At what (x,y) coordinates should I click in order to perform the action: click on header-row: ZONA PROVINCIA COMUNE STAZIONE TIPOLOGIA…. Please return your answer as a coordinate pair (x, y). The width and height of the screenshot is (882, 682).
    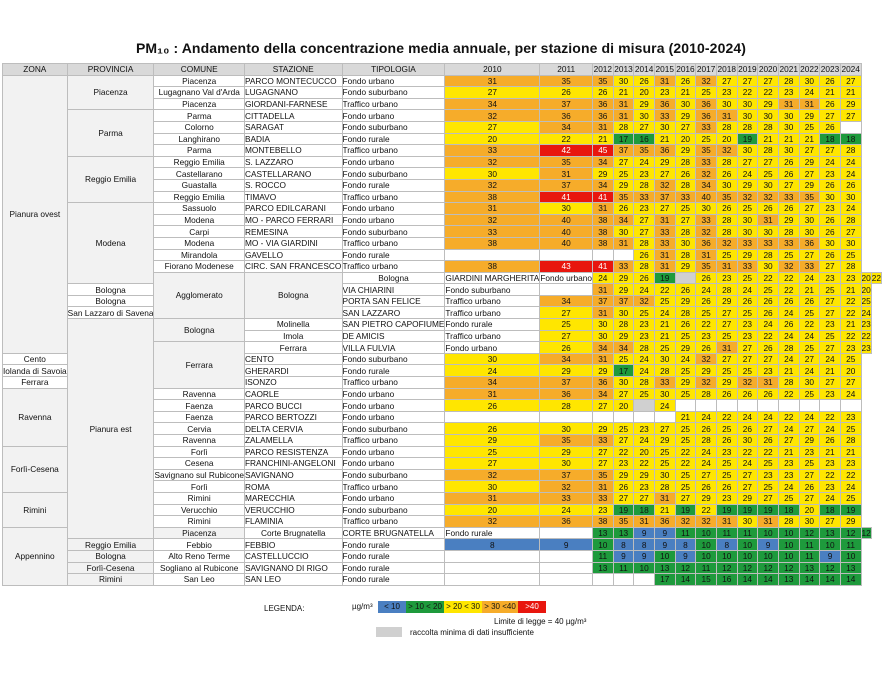
    Looking at the image, I should click on (442, 69).